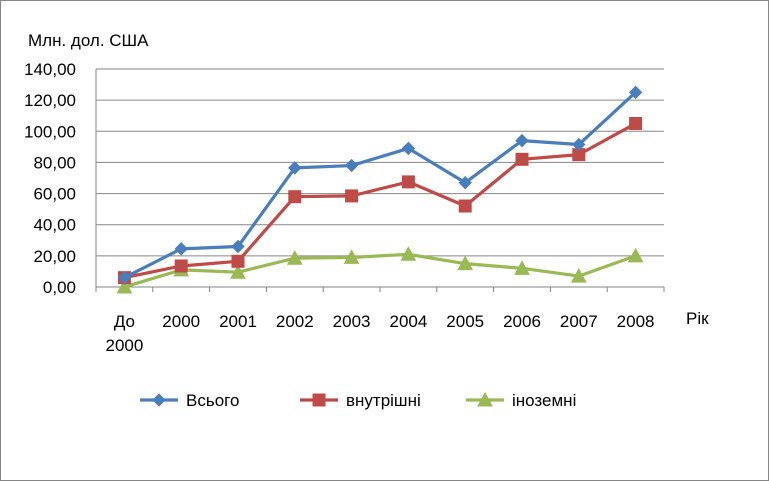  What do you see at coordinates (124, 321) in the screenshot?
I see `x-tick-label: До` at bounding box center [124, 321].